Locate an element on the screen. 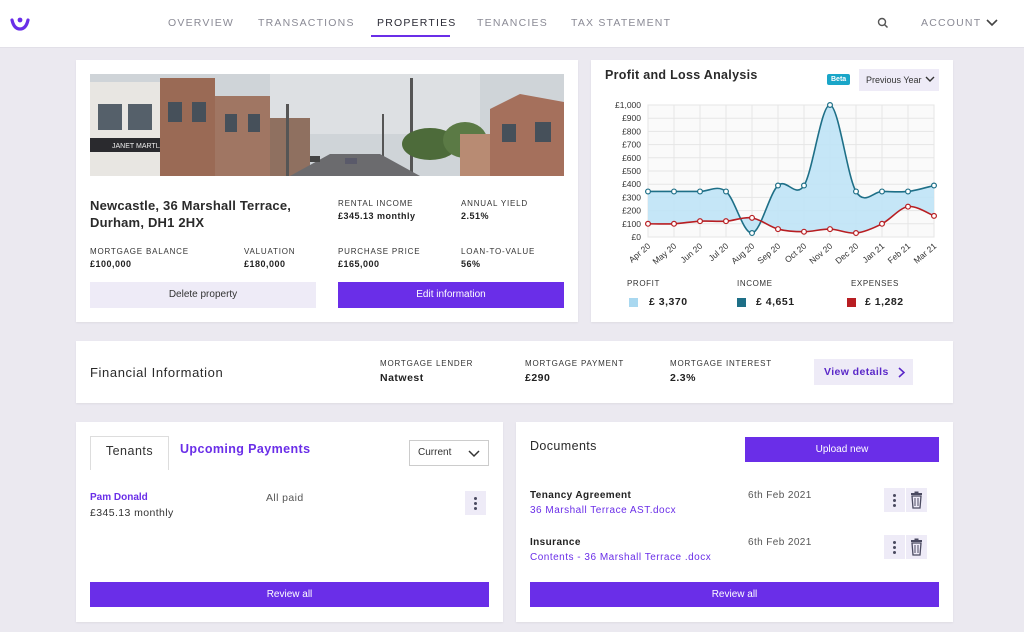 The height and width of the screenshot is (632, 1024). annual-yield-value: 2.51% is located at coordinates (475, 216).